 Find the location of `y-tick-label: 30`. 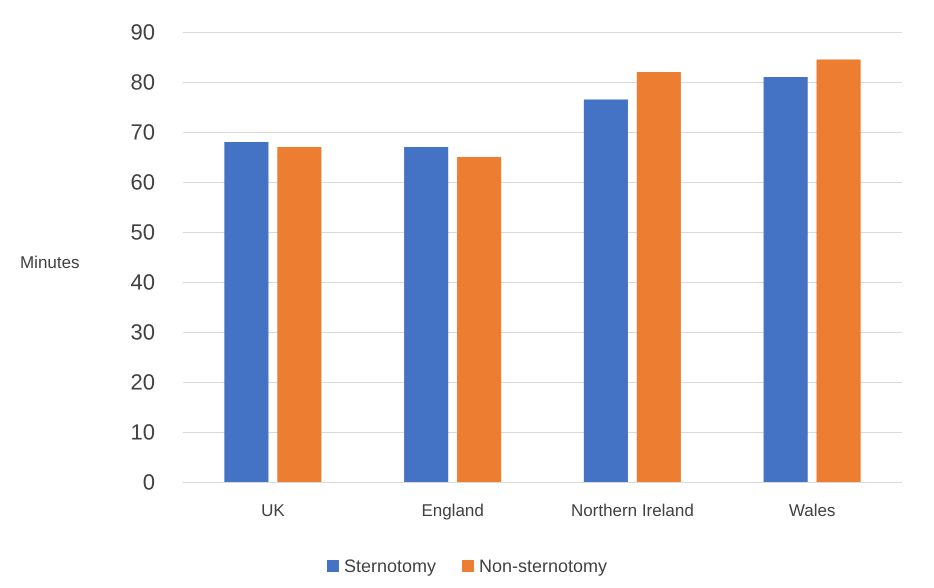

y-tick-label: 30 is located at coordinates (142, 332).